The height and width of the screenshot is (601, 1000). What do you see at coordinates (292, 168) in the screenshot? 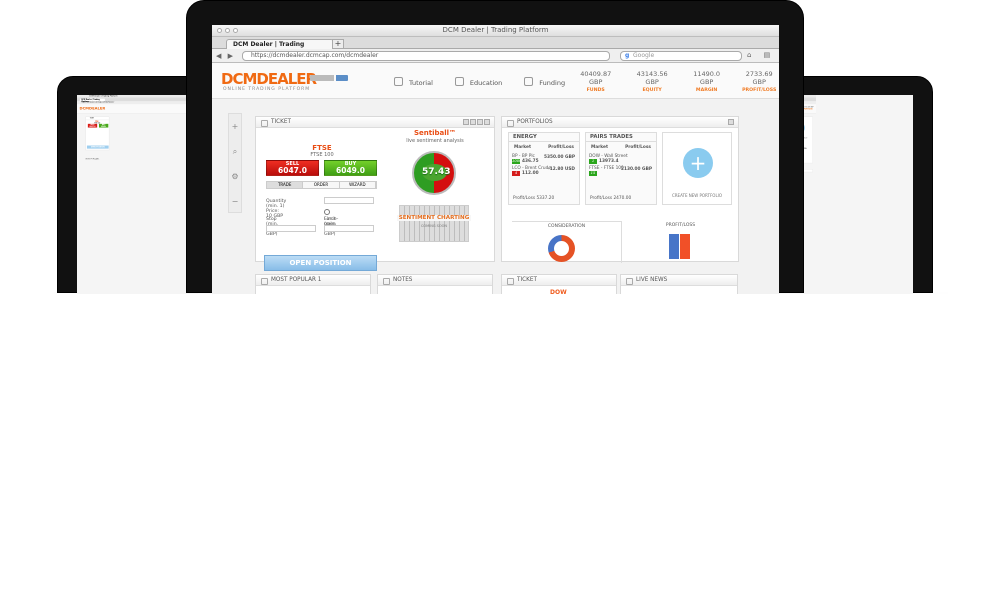
I see `sell-button: SELL 6047.0` at bounding box center [292, 168].